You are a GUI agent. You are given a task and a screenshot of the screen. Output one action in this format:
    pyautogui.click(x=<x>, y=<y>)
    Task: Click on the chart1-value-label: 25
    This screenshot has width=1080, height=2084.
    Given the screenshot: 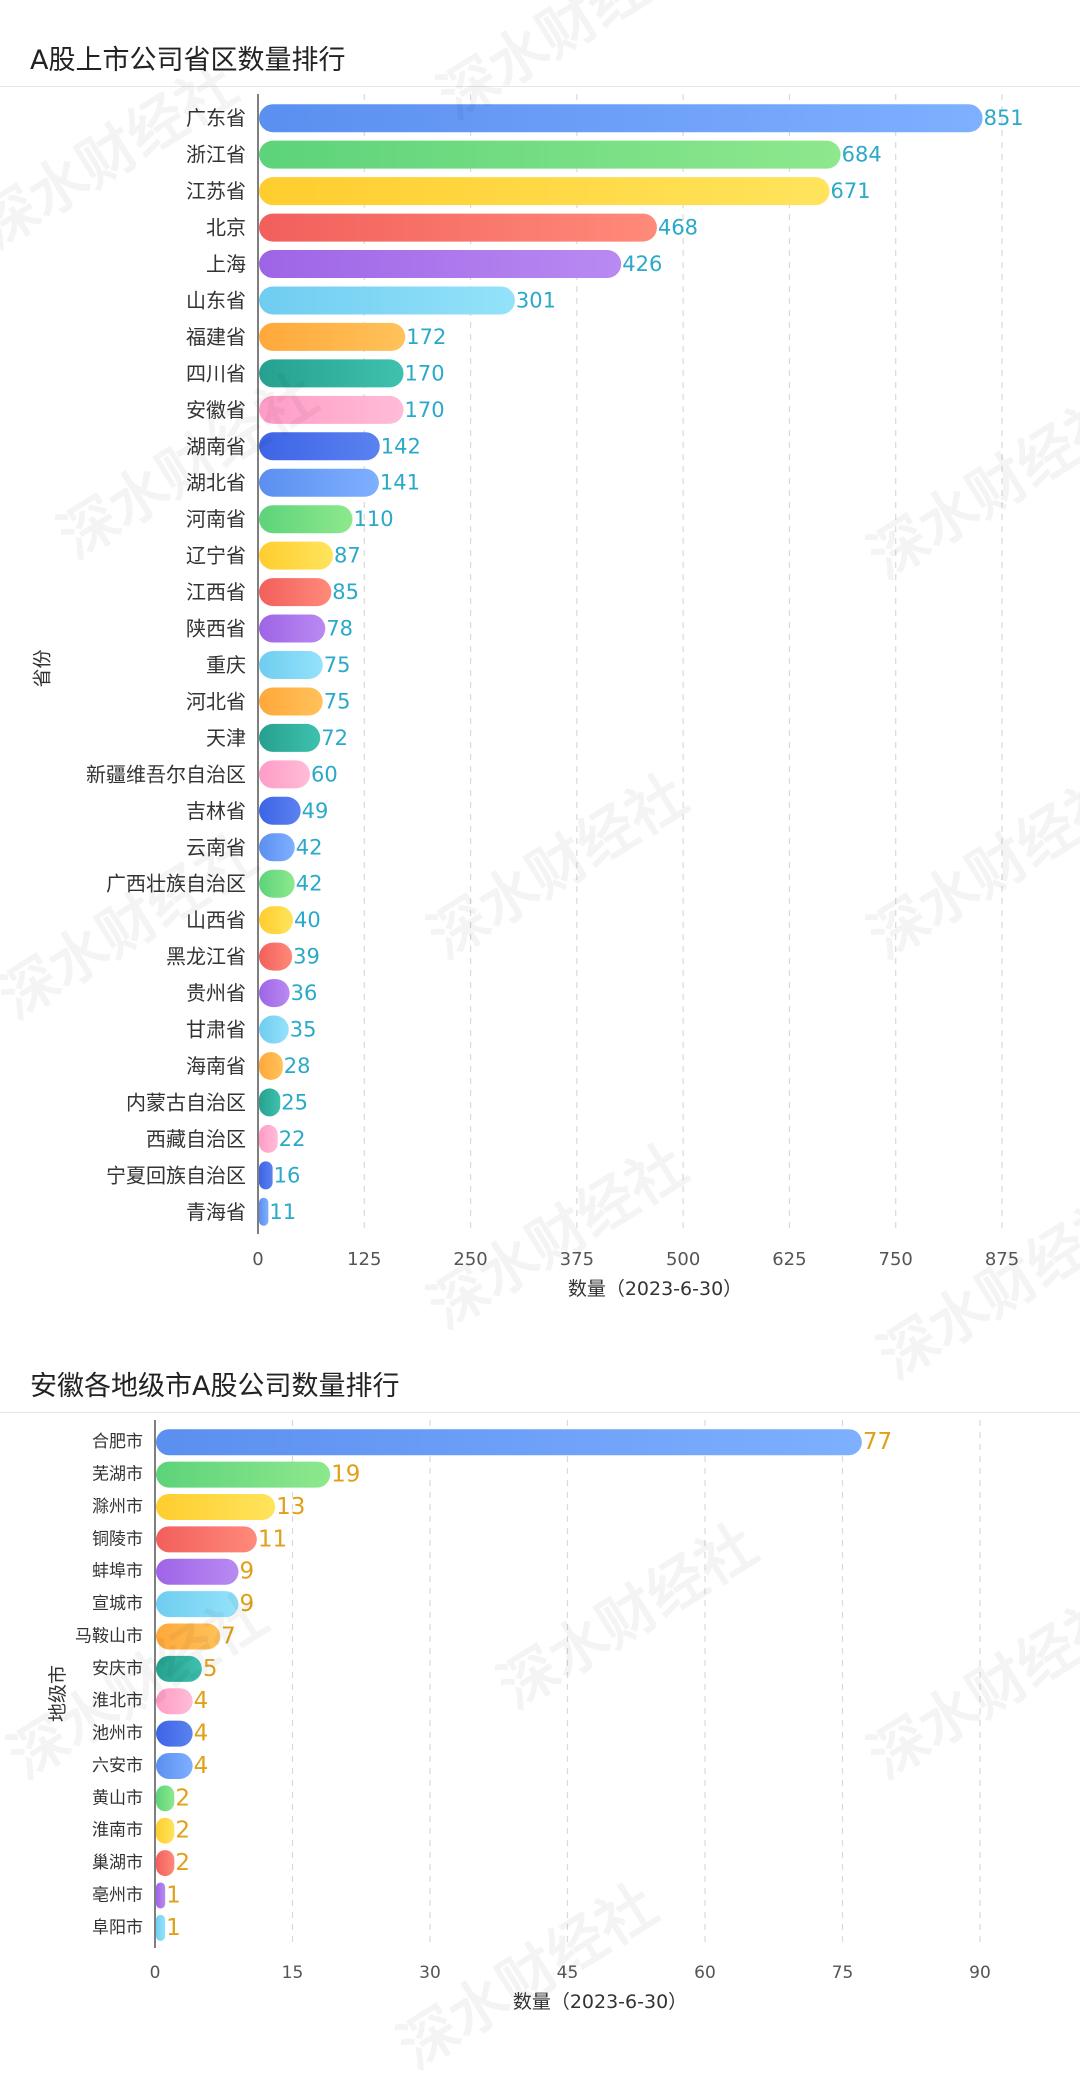 What is the action you would take?
    pyautogui.click(x=294, y=1102)
    